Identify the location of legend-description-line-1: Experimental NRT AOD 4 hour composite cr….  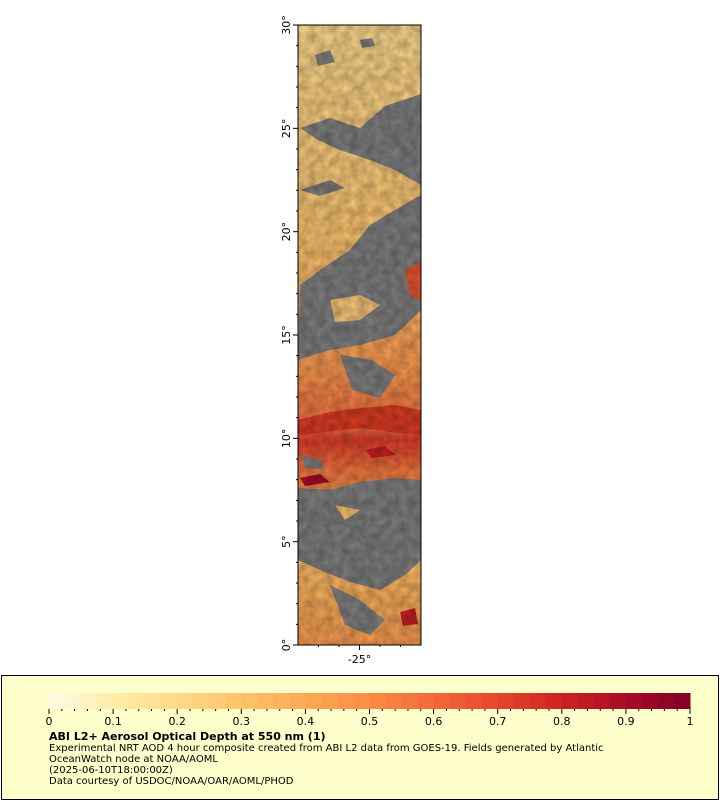
(326, 748).